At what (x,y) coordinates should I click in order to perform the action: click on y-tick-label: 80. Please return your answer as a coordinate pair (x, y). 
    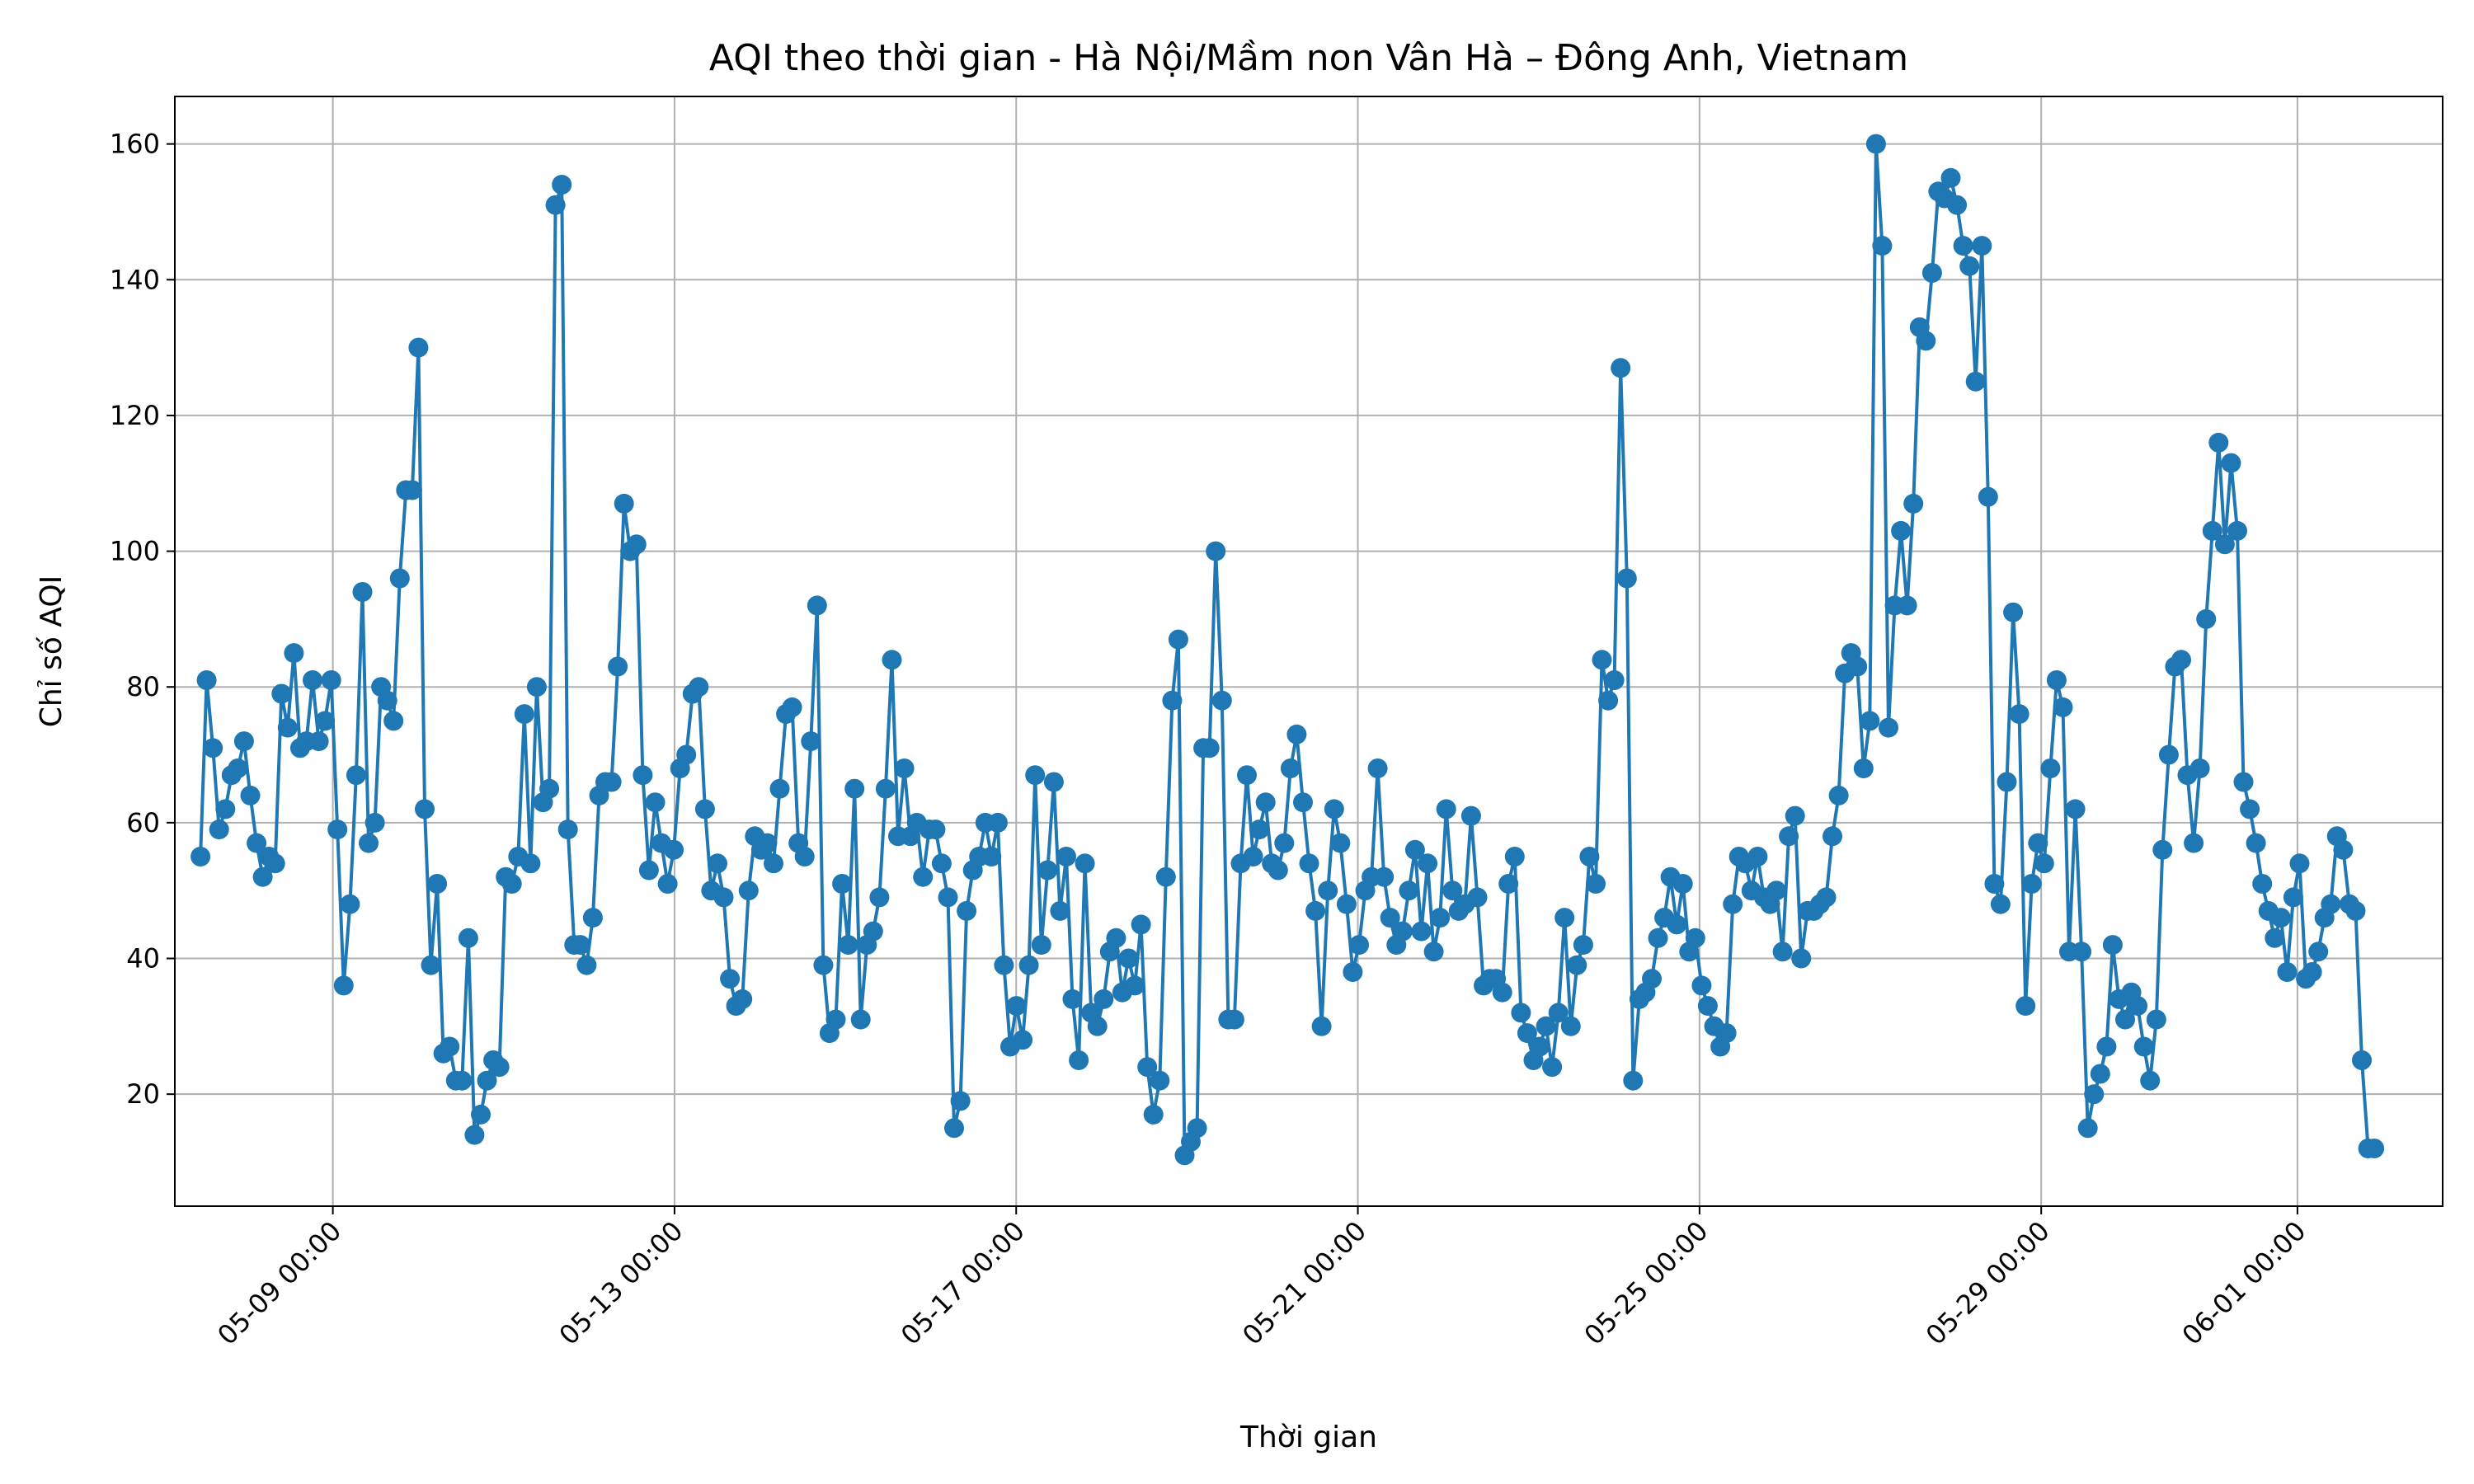
    Looking at the image, I should click on (143, 686).